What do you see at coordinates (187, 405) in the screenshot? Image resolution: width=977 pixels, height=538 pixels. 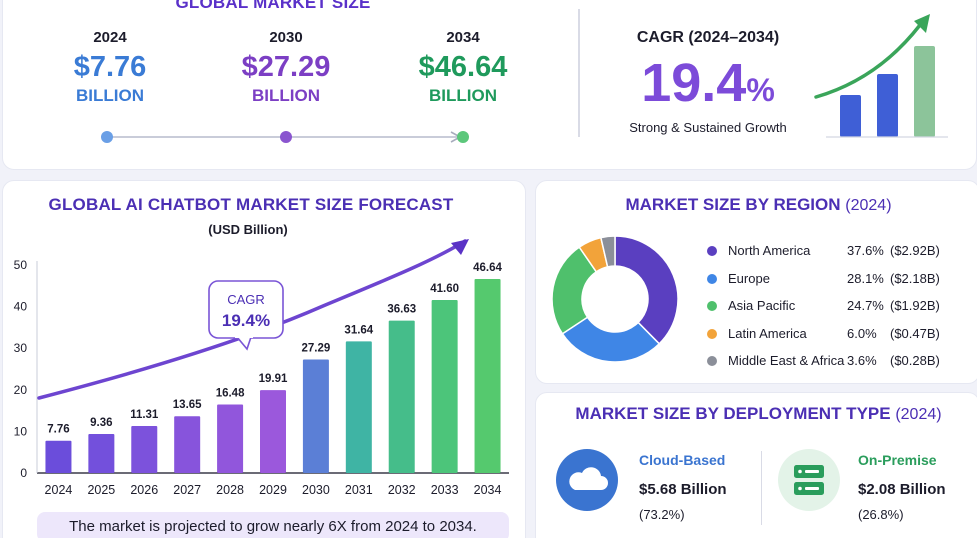 I see `bar-value-label: 13.65` at bounding box center [187, 405].